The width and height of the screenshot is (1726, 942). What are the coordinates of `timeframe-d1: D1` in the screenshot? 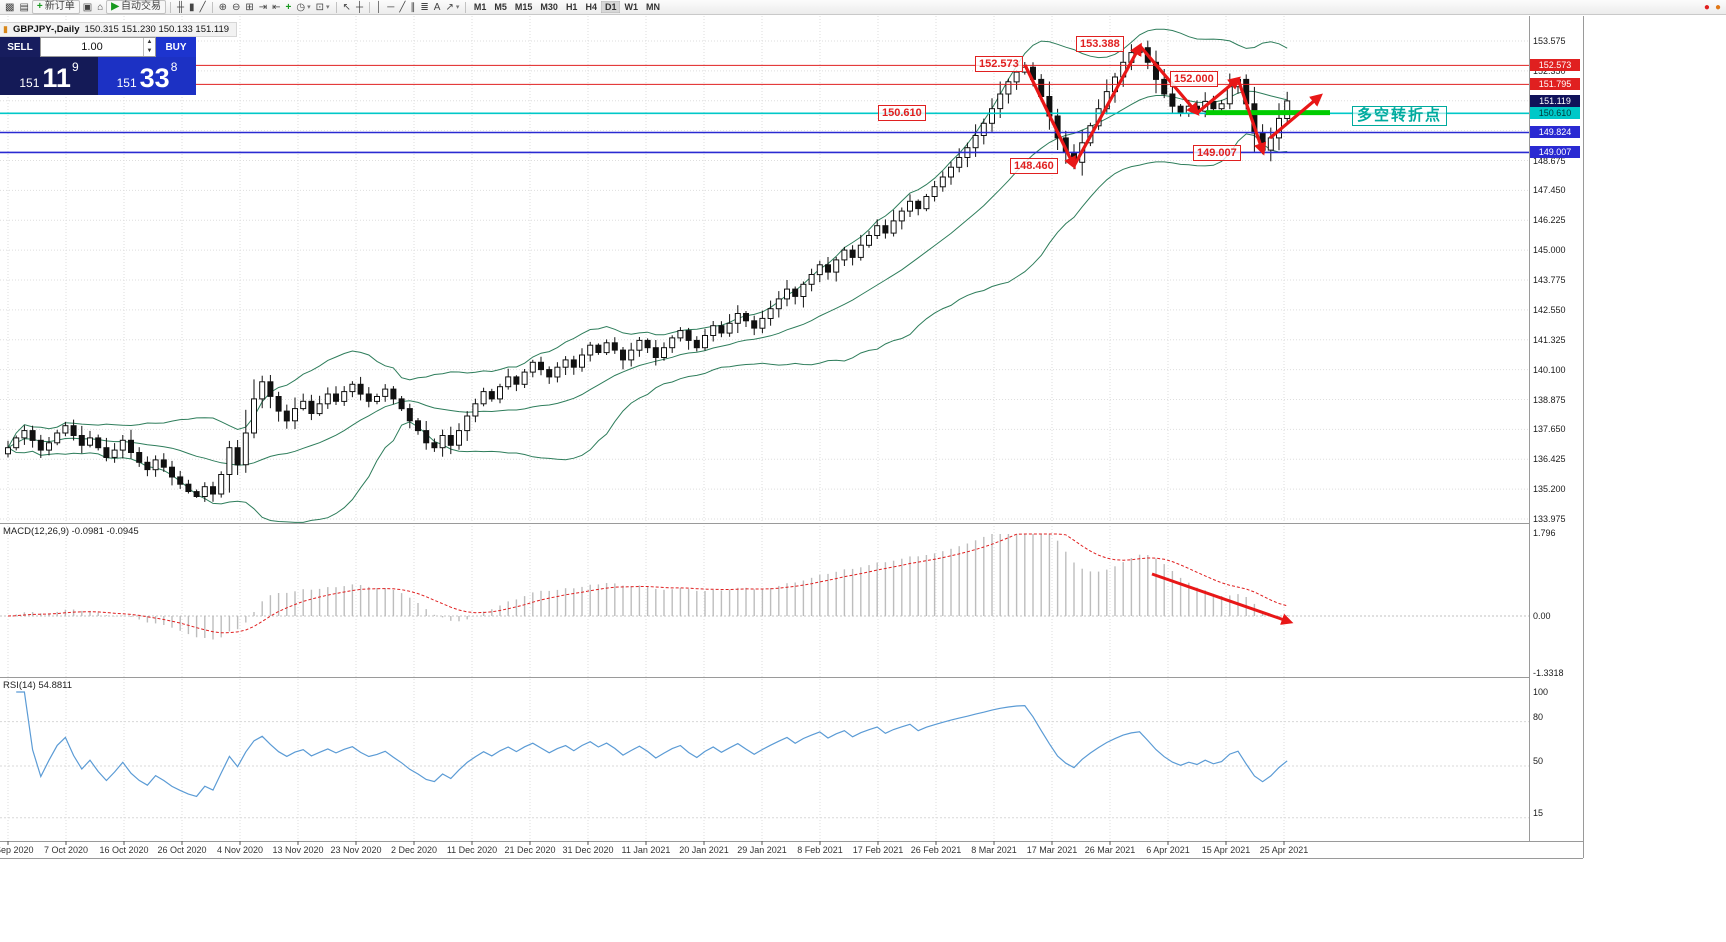 It's located at (610, 7).